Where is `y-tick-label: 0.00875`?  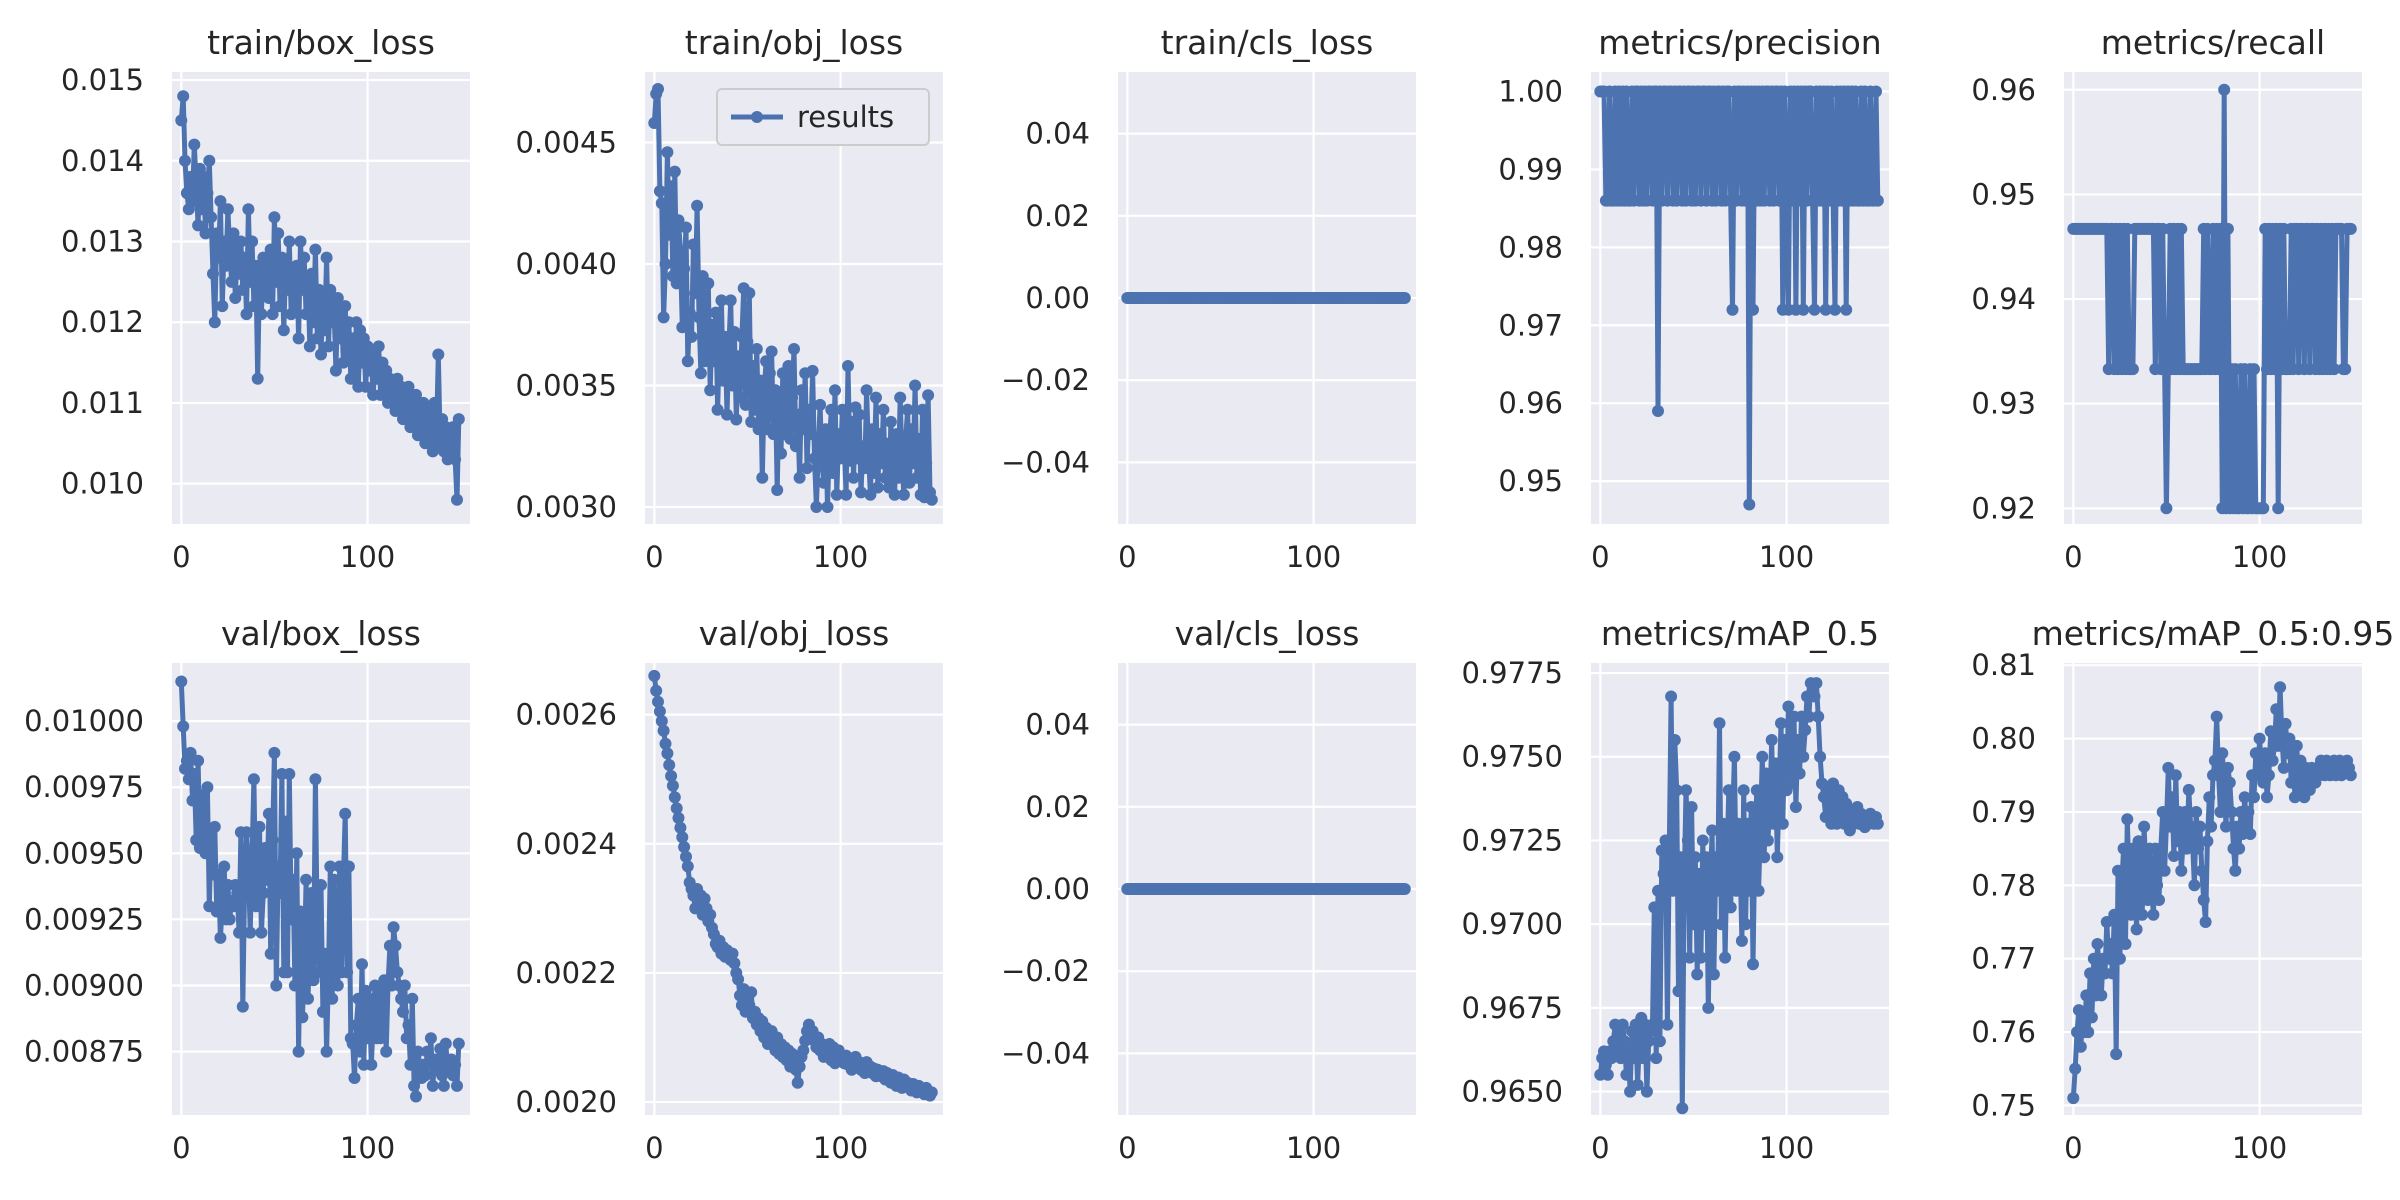 y-tick-label: 0.00875 is located at coordinates (84, 1052).